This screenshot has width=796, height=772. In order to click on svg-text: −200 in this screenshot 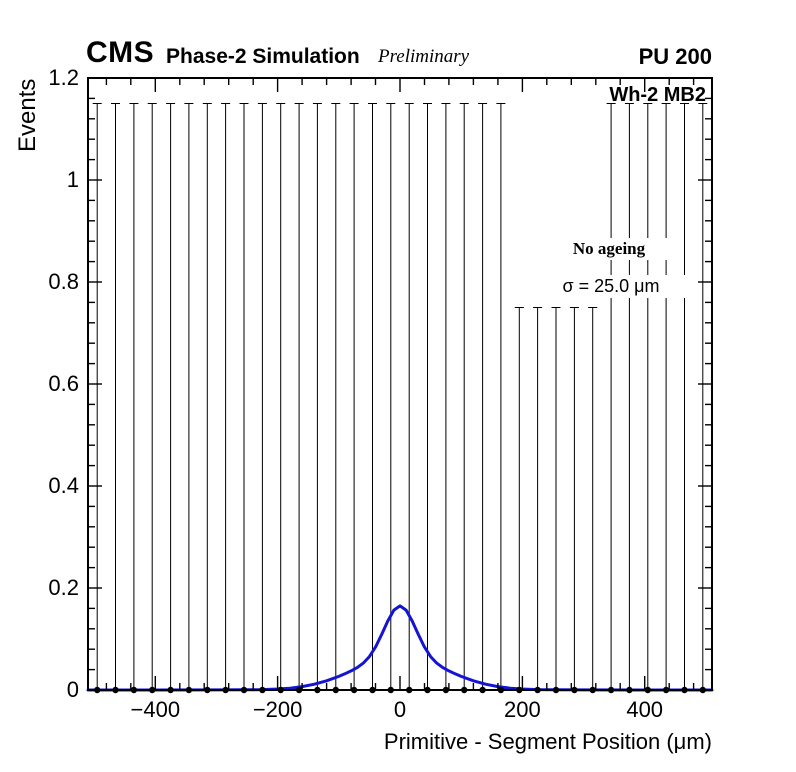, I will do `click(278, 709)`.